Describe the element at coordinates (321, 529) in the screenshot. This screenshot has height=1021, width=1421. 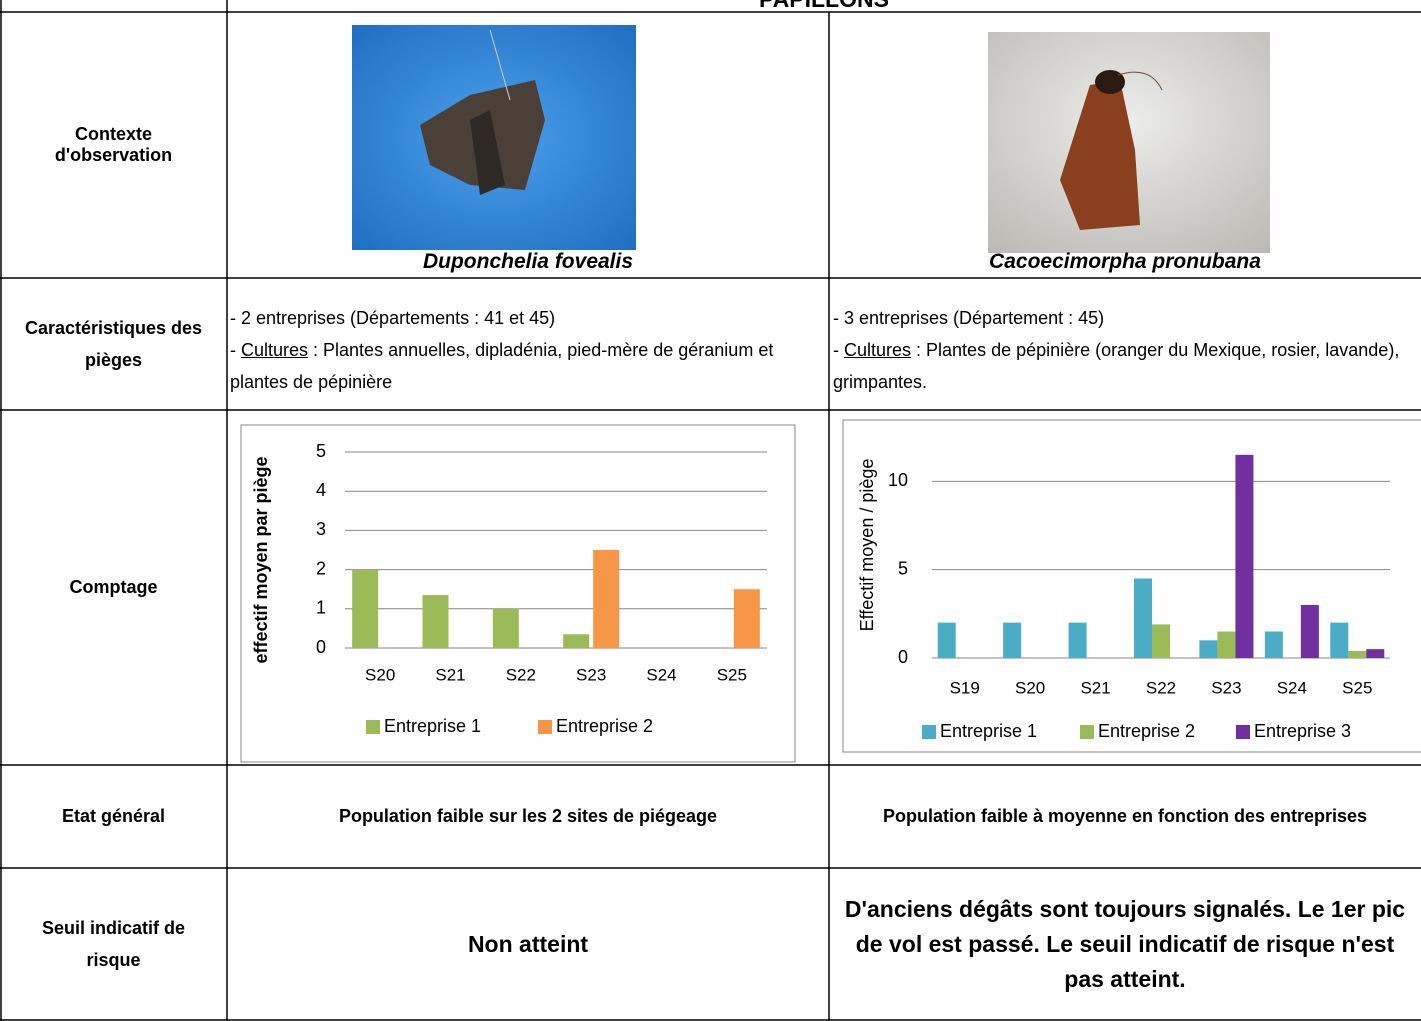
I see `y-tick-label: 3` at that location.